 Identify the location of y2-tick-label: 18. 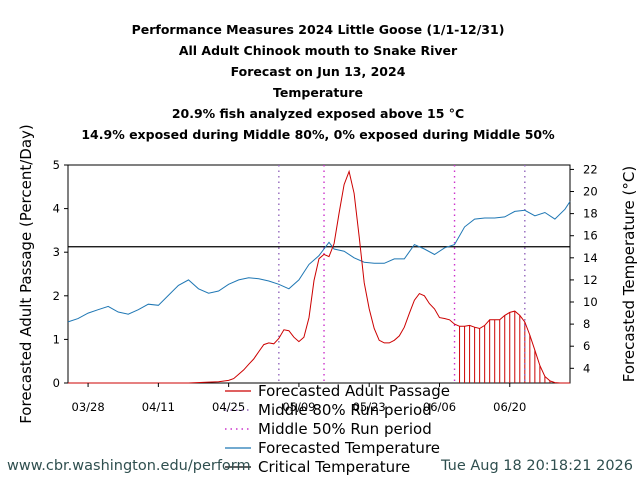
(590, 214).